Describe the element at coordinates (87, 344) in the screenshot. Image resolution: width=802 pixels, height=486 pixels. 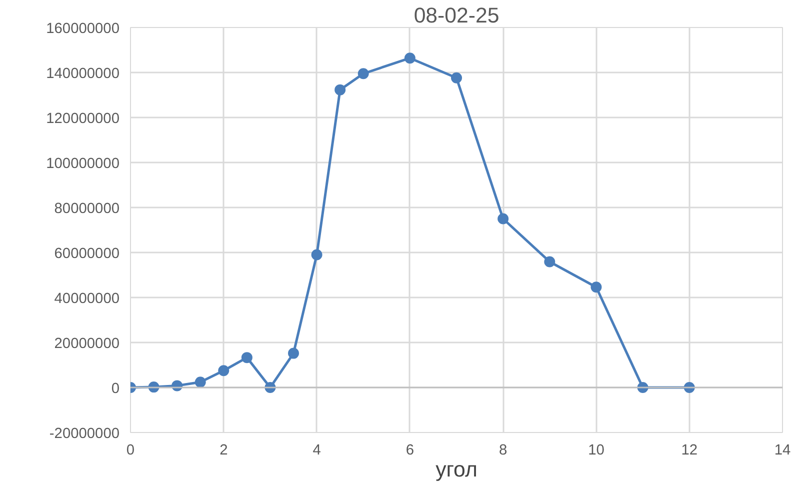
I see `y-tick-label: 20000000` at that location.